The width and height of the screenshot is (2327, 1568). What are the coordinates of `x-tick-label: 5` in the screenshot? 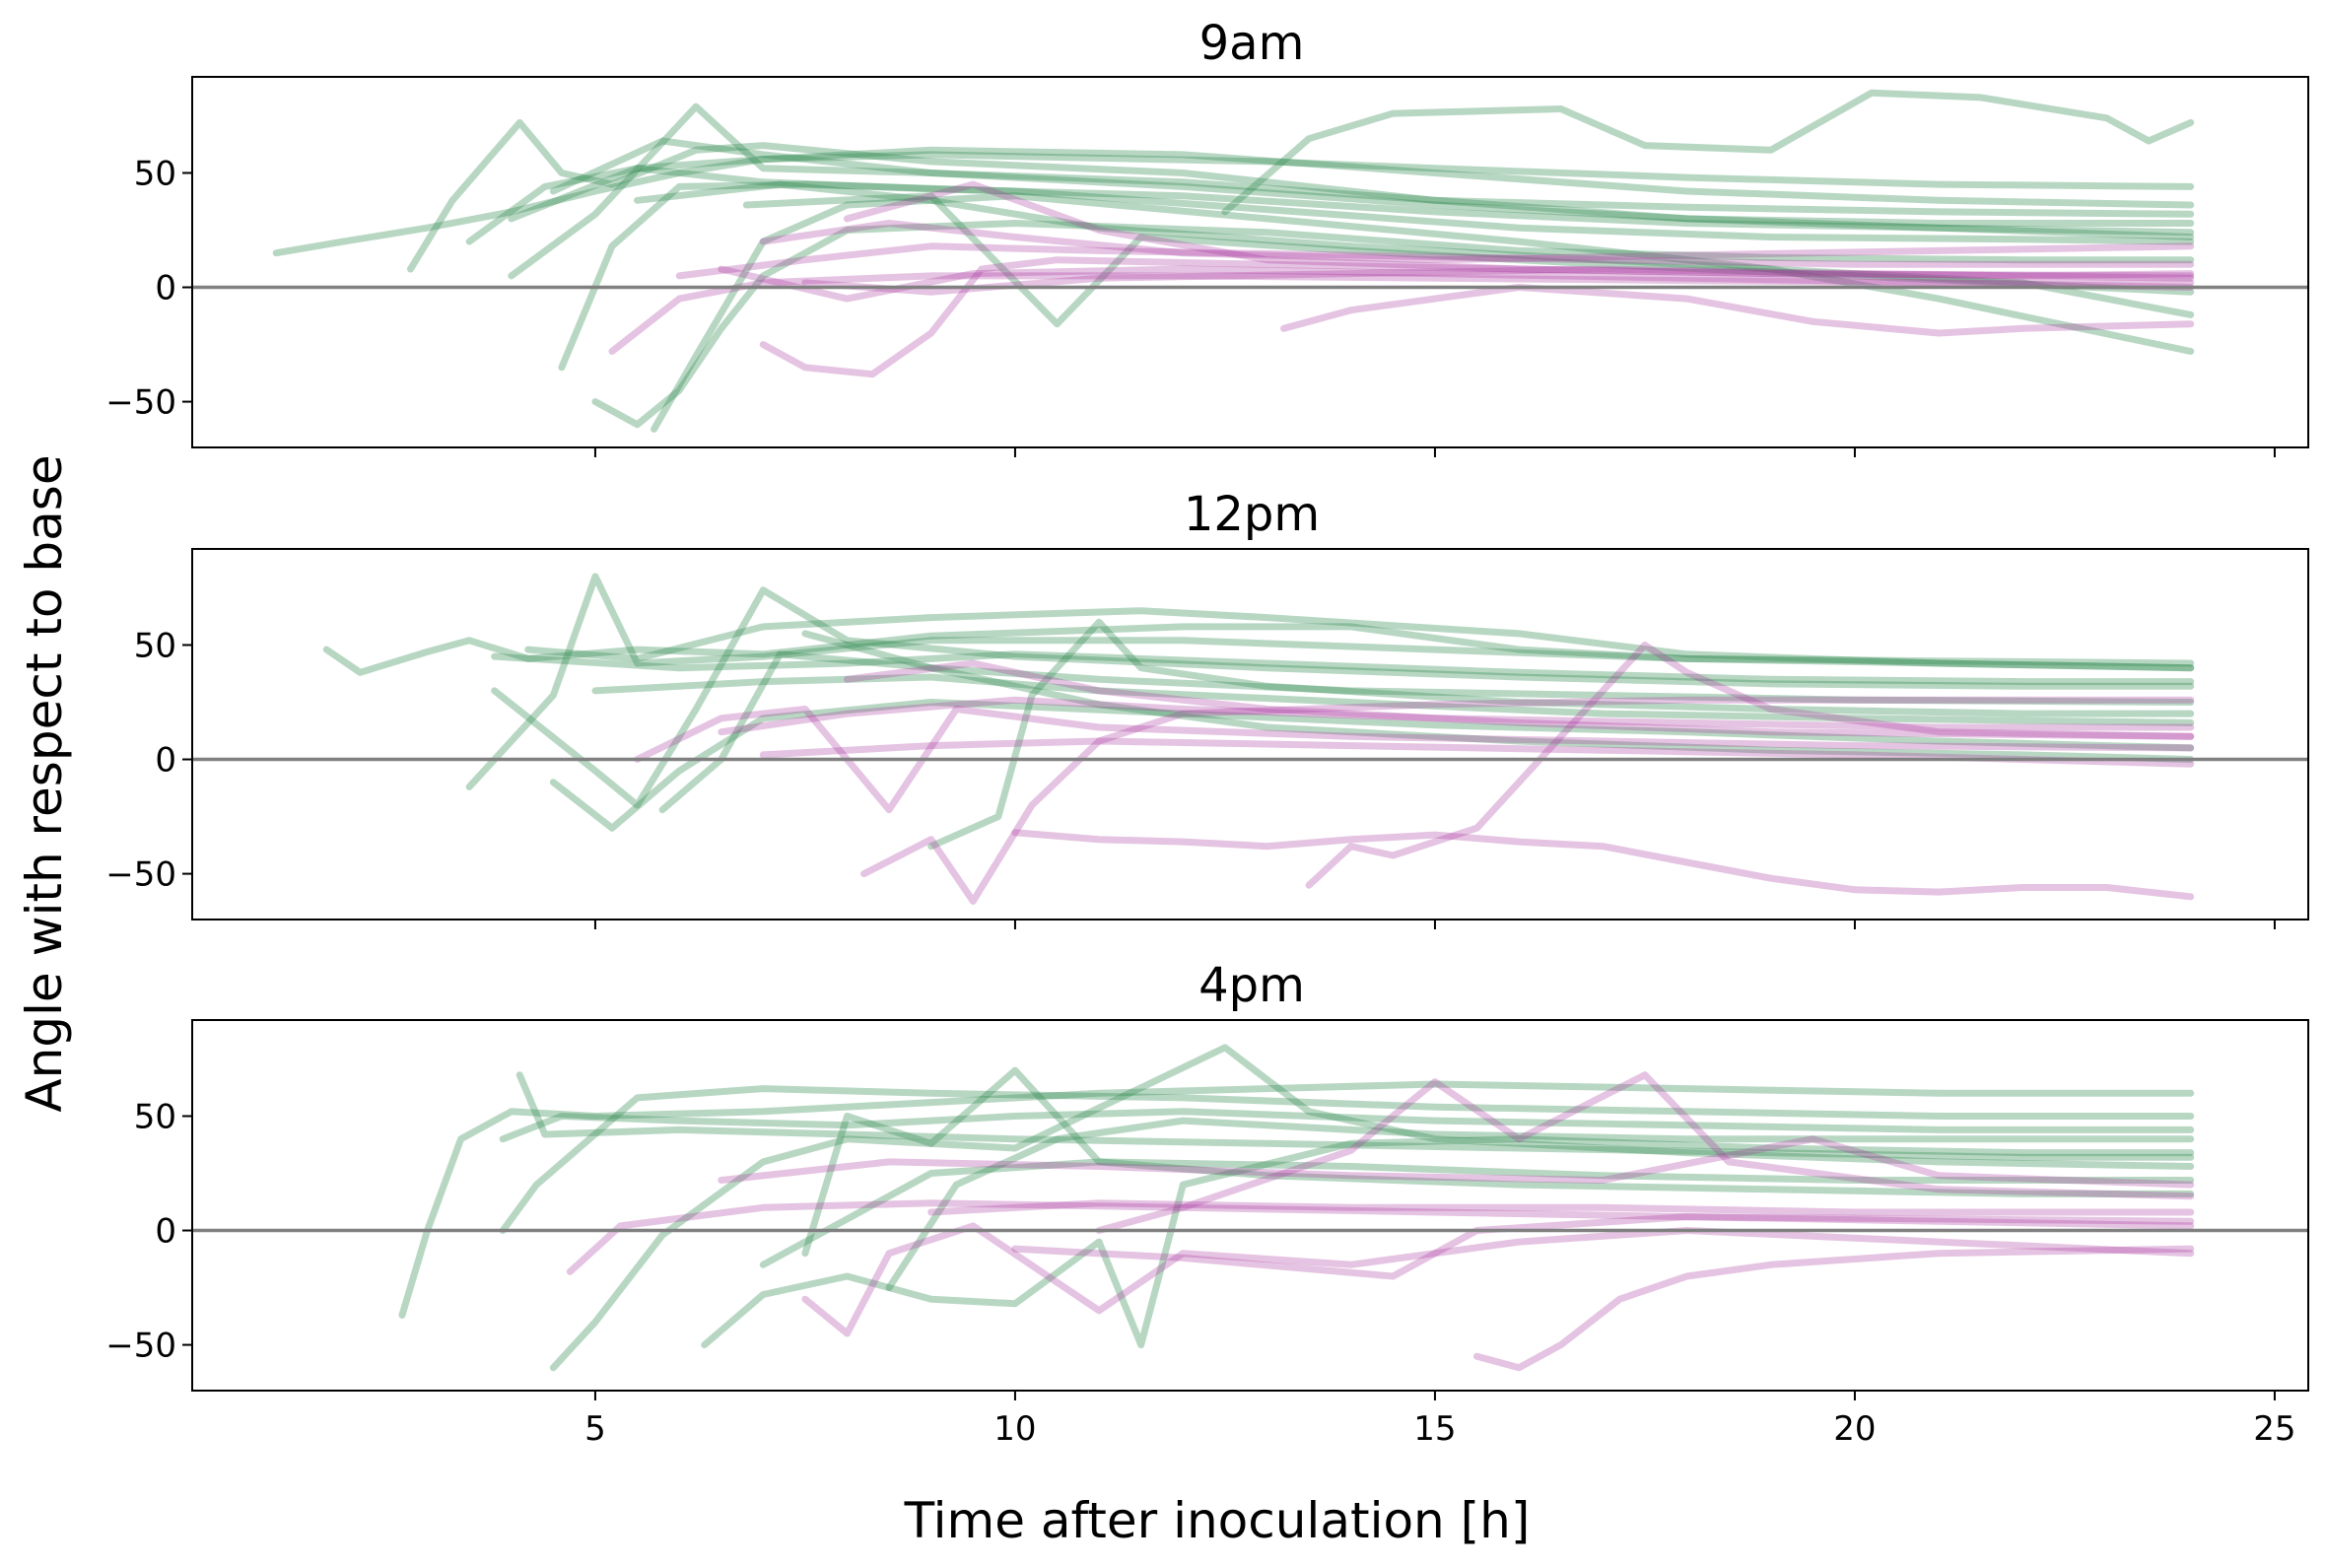 It's located at (595, 1429).